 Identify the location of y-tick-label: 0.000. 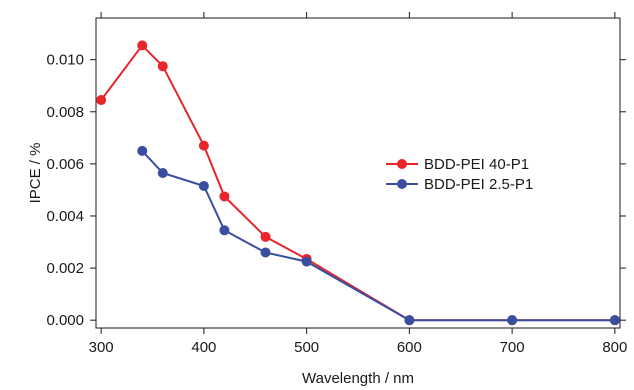
(65, 320).